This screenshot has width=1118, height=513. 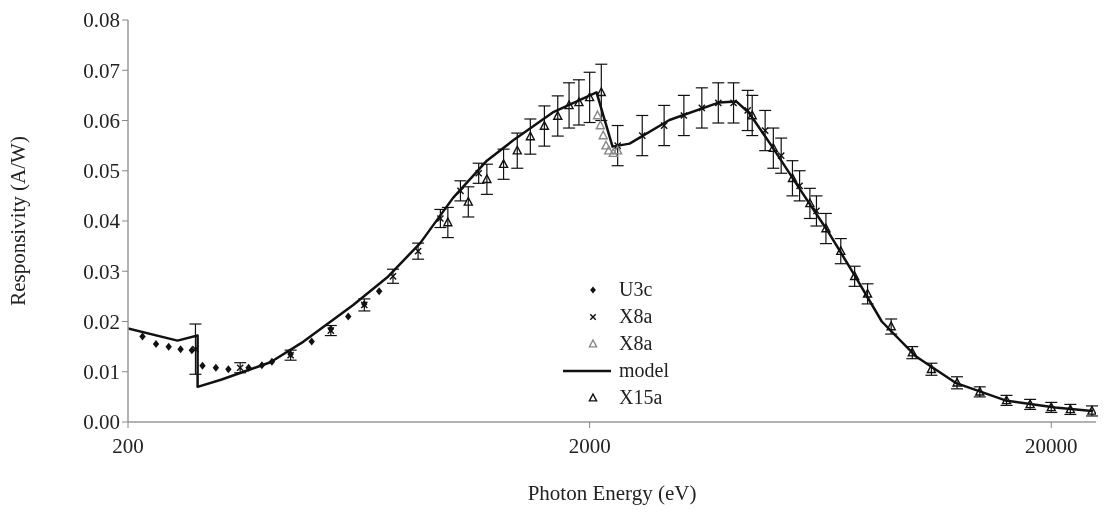 I want to click on y-tick-label: 0.01, so click(x=101, y=372).